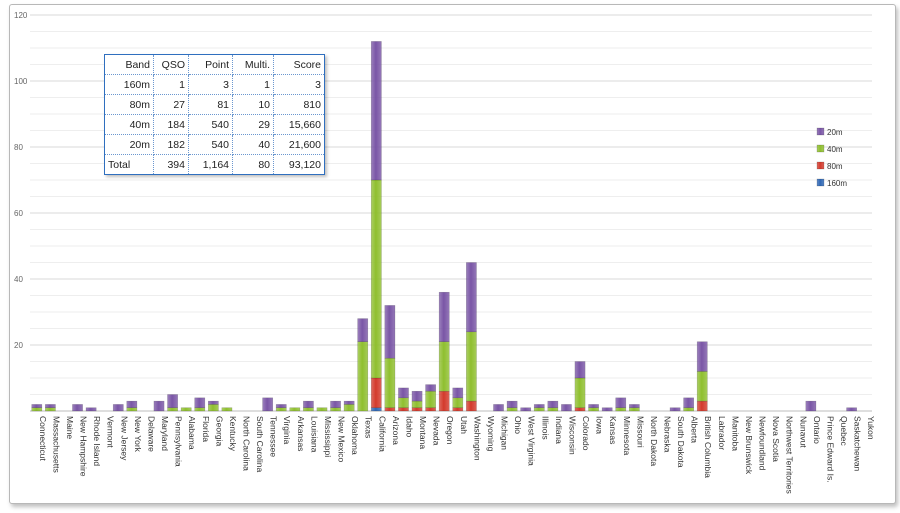 Image resolution: width=900 pixels, height=513 pixels. Describe the element at coordinates (518, 425) in the screenshot. I see `x-tick-label: Ohio` at that location.